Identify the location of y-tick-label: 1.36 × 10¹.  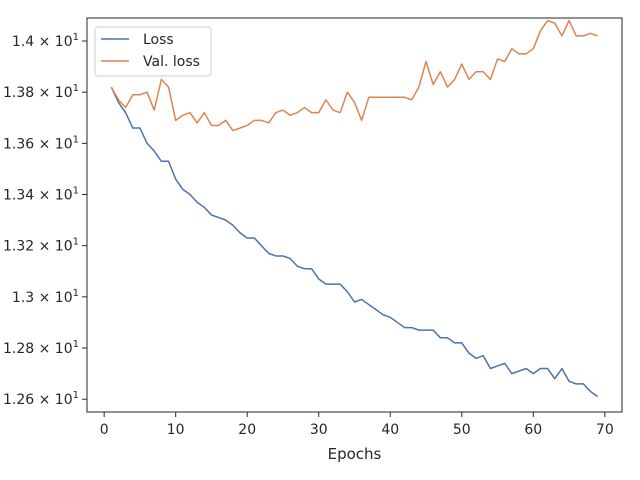
(41, 143).